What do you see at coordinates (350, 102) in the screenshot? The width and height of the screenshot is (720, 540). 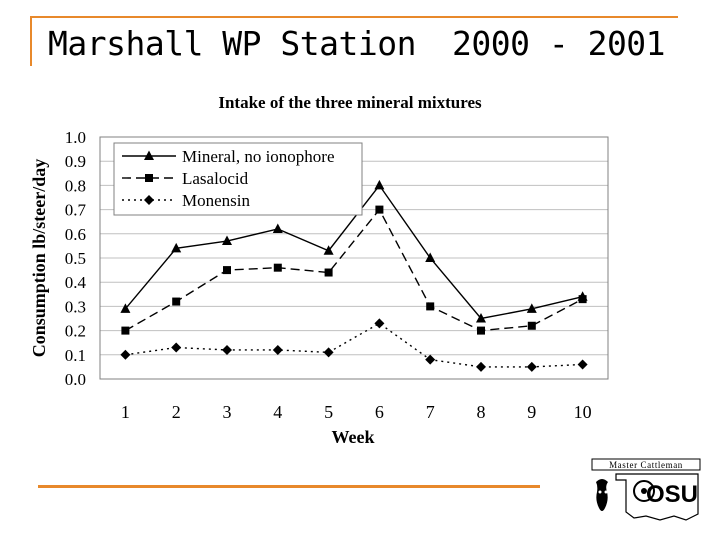 I see `chart-title: Intake of the three mineral mixtures` at bounding box center [350, 102].